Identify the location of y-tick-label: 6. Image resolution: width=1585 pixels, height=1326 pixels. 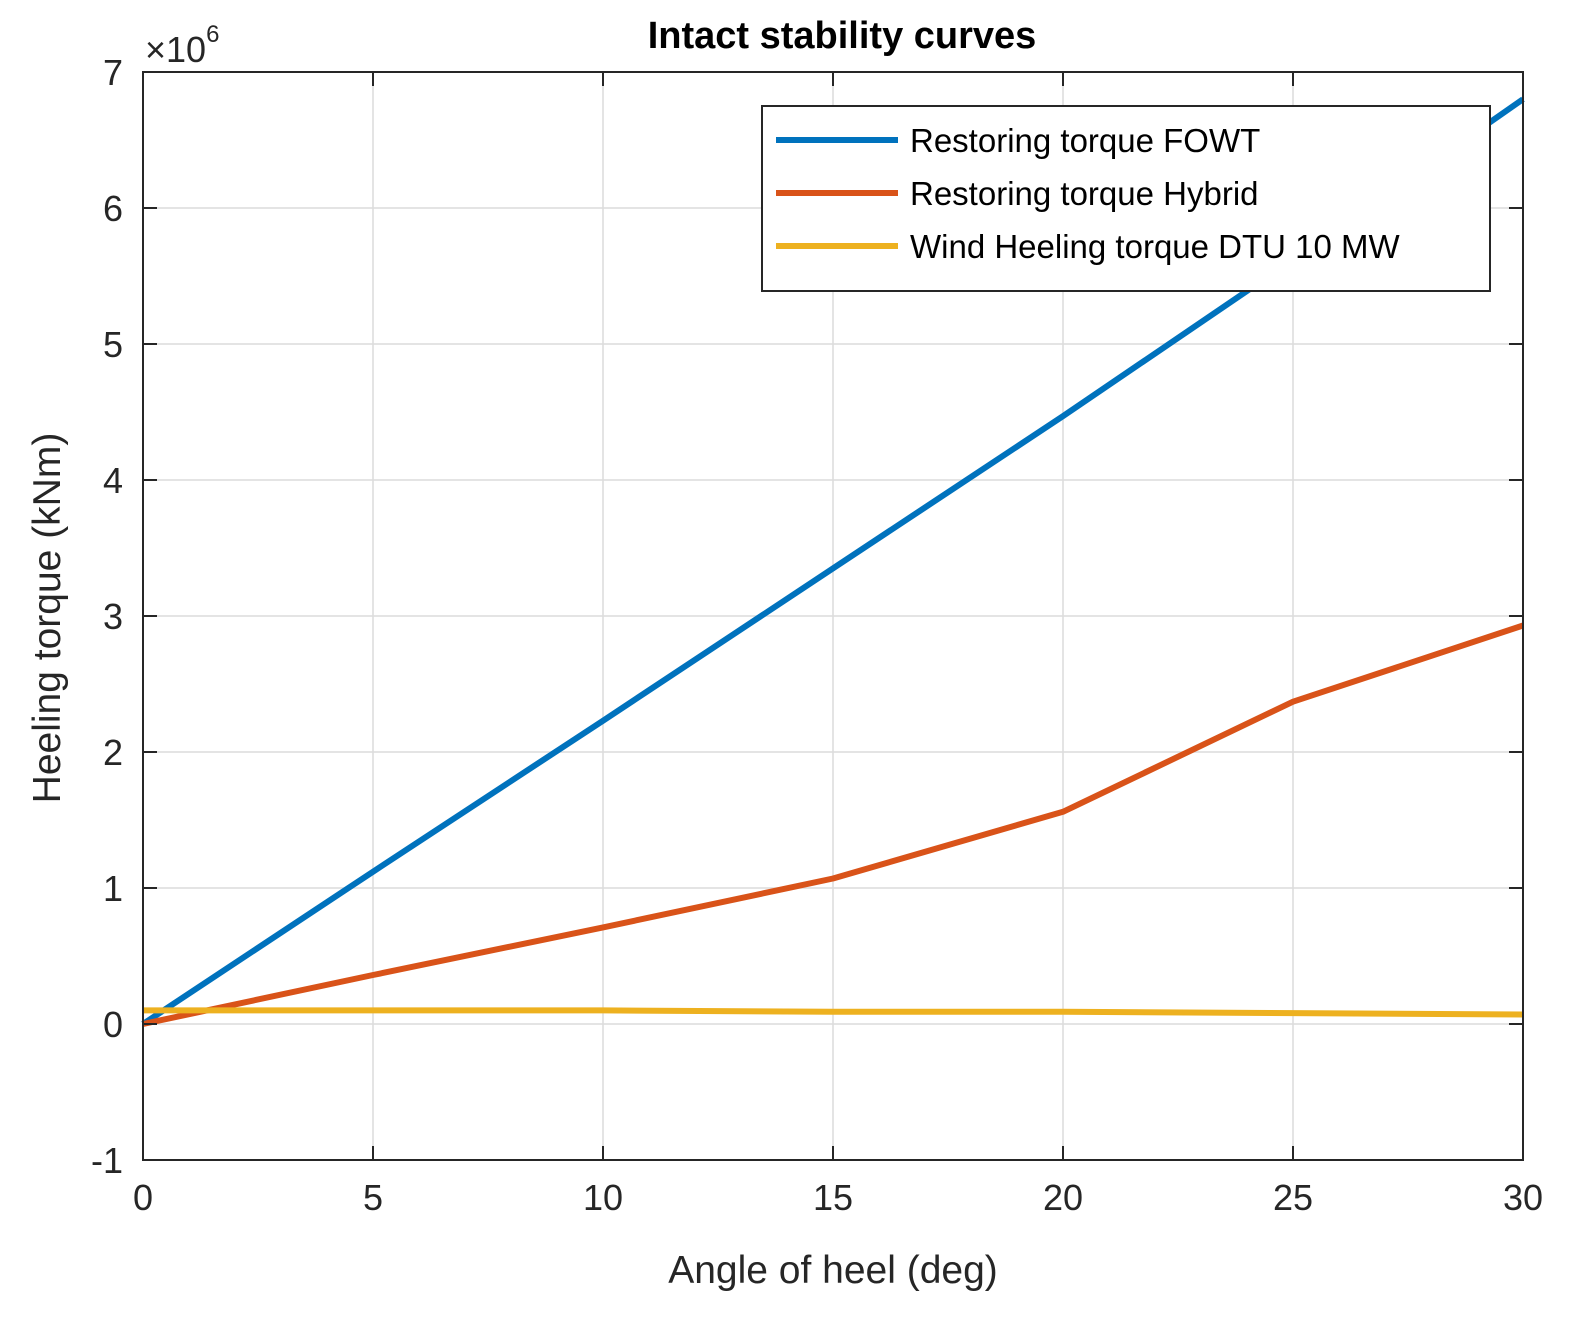
(113, 208).